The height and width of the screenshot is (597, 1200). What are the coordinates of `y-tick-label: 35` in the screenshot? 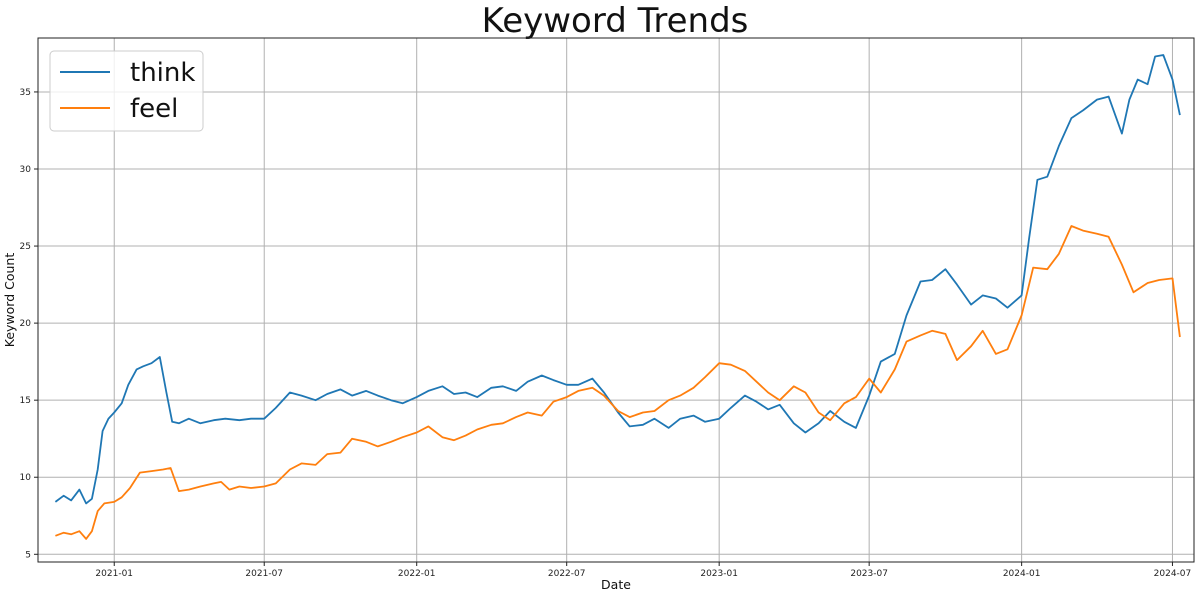 It's located at (25, 93).